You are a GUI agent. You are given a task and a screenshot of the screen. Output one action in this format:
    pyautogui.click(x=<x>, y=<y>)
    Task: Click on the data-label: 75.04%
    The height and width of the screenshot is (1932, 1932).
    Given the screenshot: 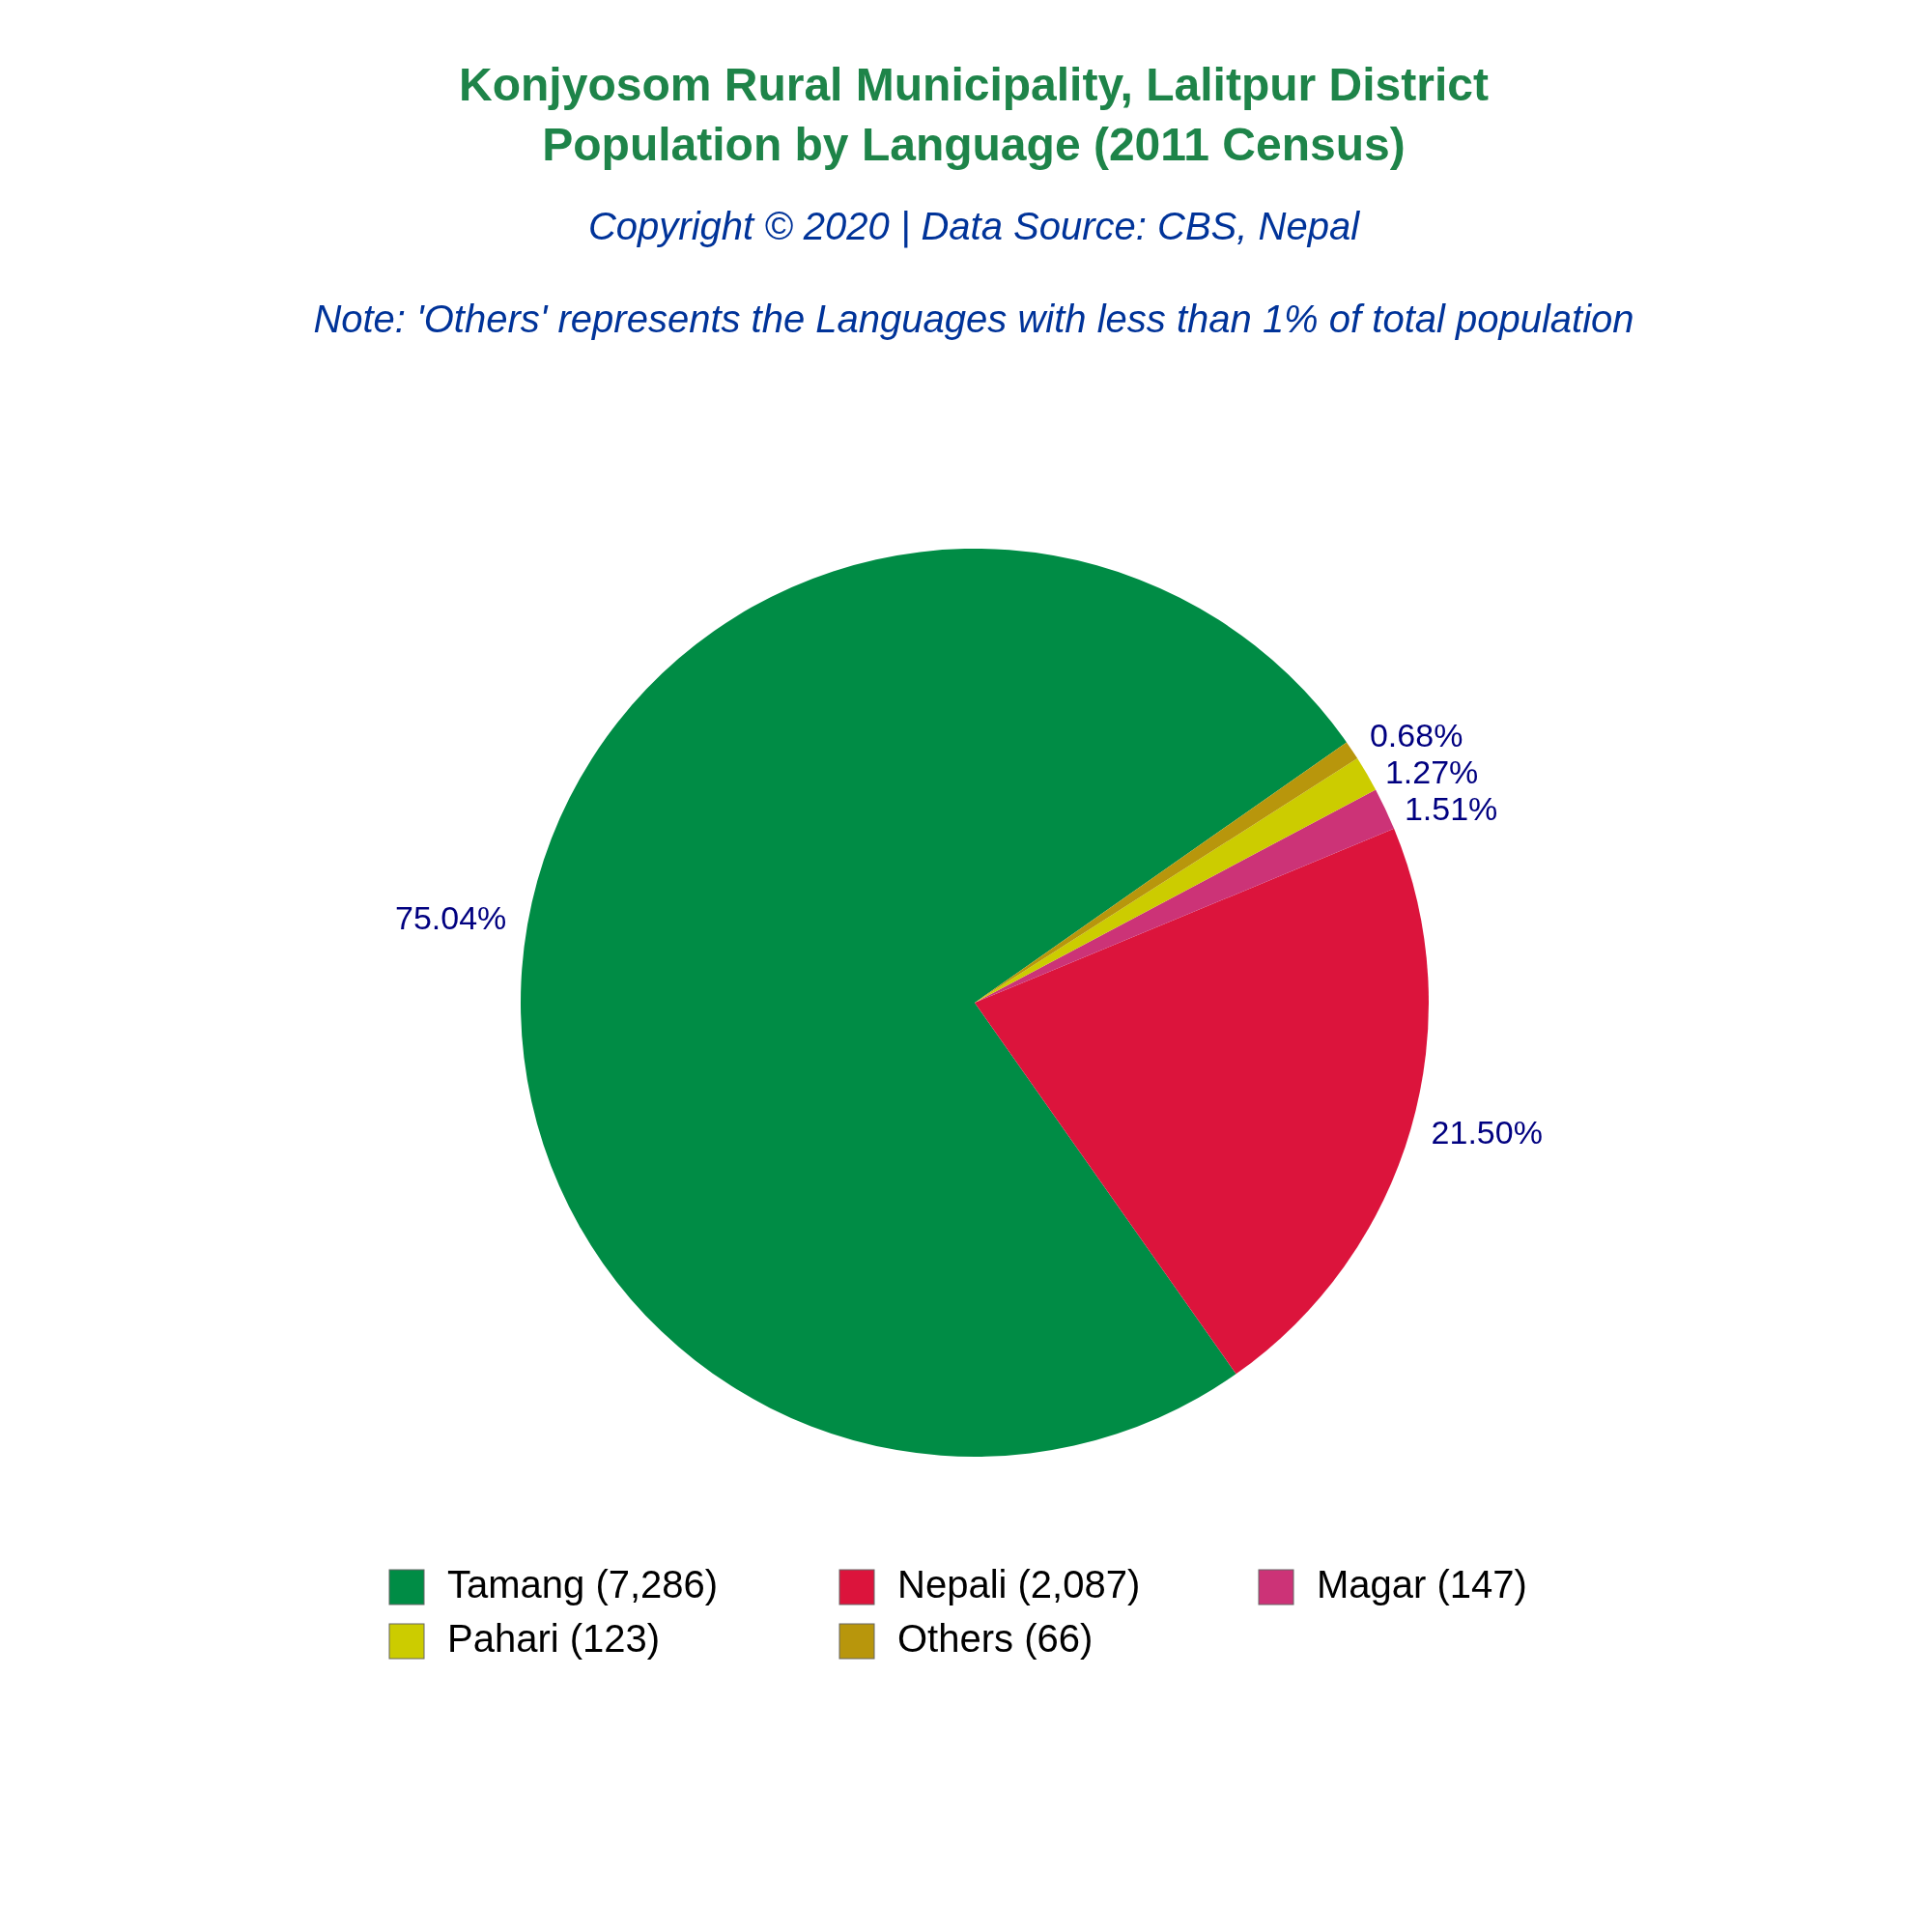 What is the action you would take?
    pyautogui.click(x=451, y=918)
    